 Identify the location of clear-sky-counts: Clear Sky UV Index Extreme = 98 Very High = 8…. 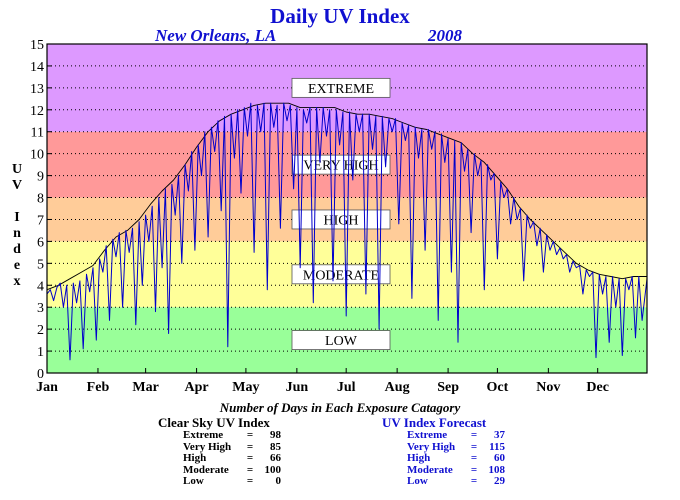
(220, 451).